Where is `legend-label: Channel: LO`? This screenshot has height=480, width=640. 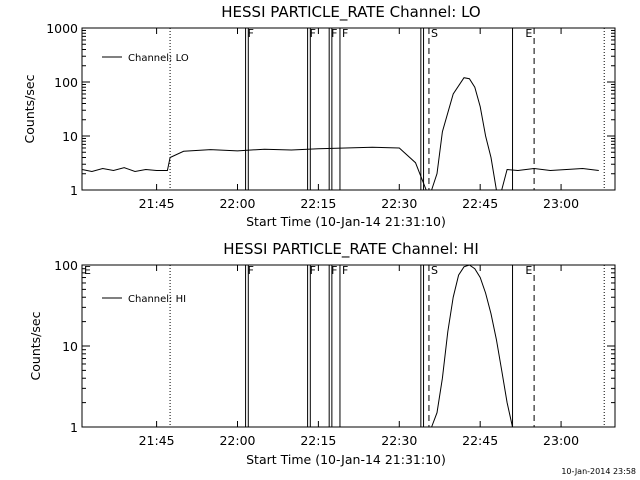 legend-label: Channel: LO is located at coordinates (158, 58).